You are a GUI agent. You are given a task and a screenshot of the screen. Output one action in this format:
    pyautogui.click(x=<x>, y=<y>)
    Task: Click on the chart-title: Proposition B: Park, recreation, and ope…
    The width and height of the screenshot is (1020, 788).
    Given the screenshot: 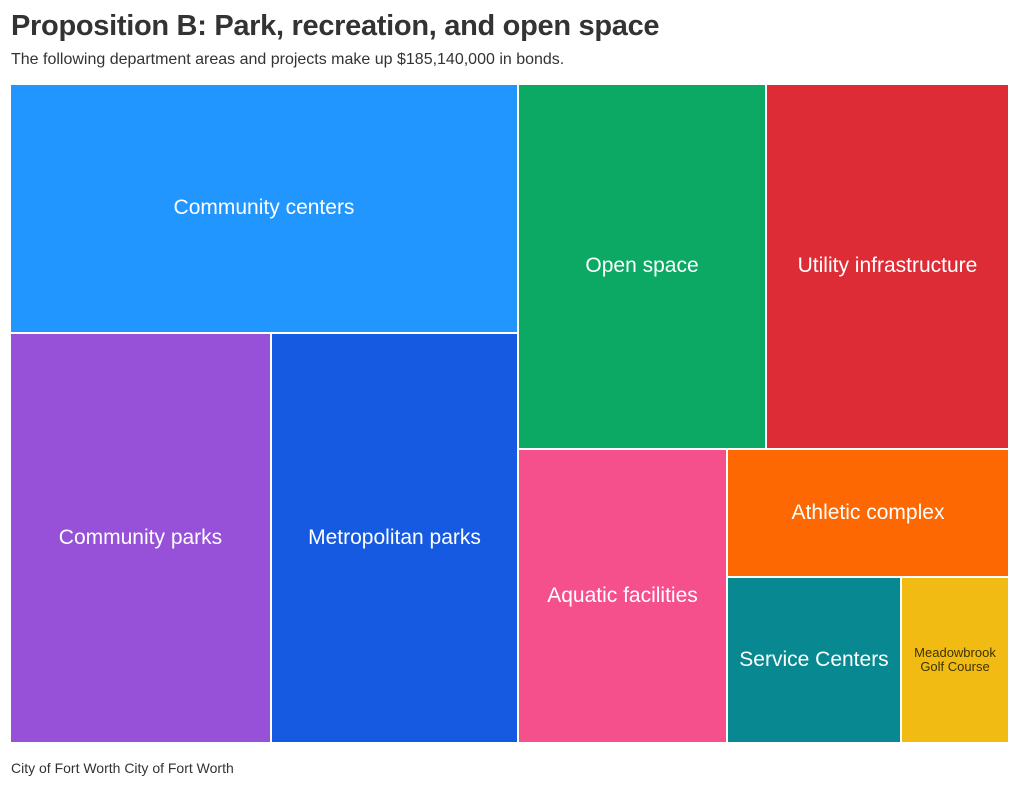 What is the action you would take?
    pyautogui.click(x=335, y=26)
    